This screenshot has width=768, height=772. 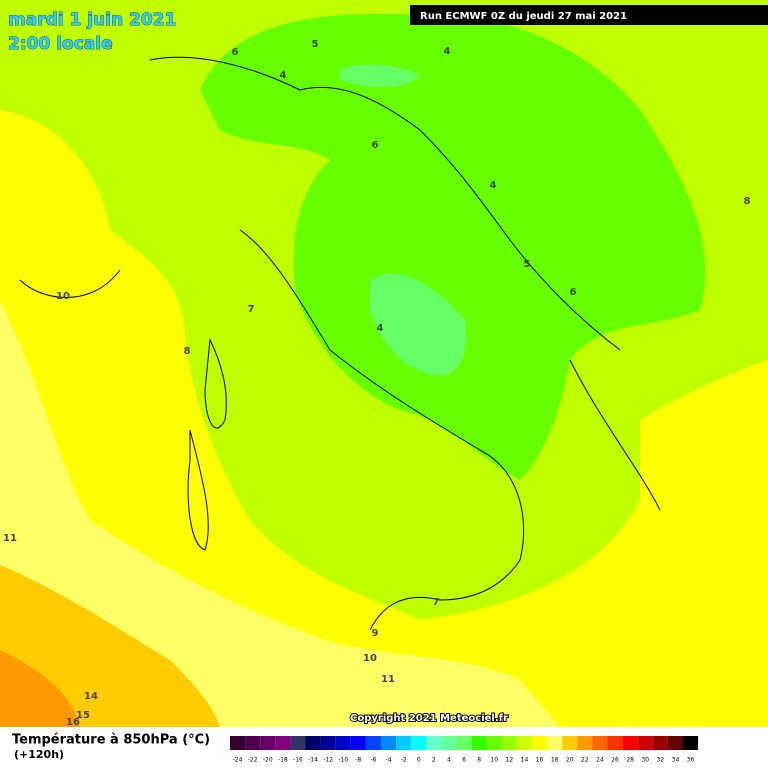 I want to click on scale-label: 4, so click(x=449, y=760).